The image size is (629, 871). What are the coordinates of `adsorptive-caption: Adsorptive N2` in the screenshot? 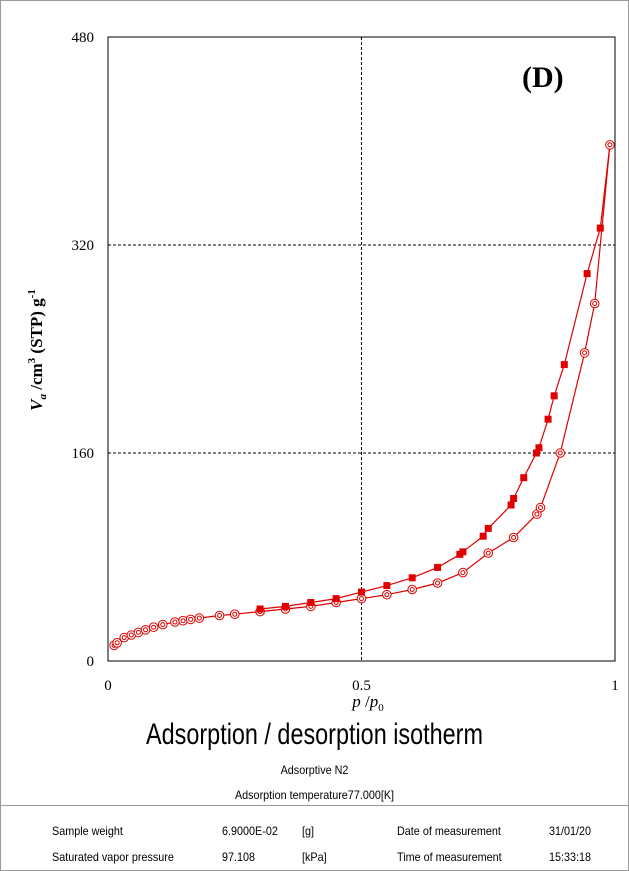 It's located at (314, 770).